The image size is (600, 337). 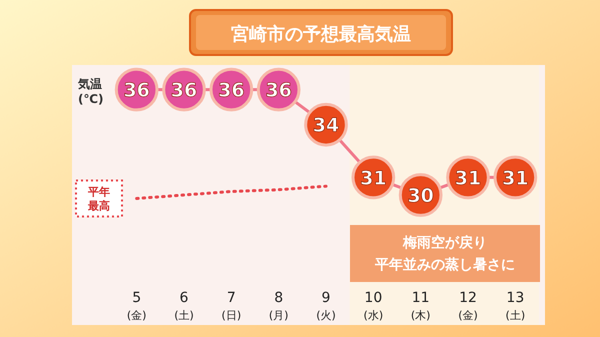 I want to click on x-tick-label: 7 (日), so click(x=232, y=306).